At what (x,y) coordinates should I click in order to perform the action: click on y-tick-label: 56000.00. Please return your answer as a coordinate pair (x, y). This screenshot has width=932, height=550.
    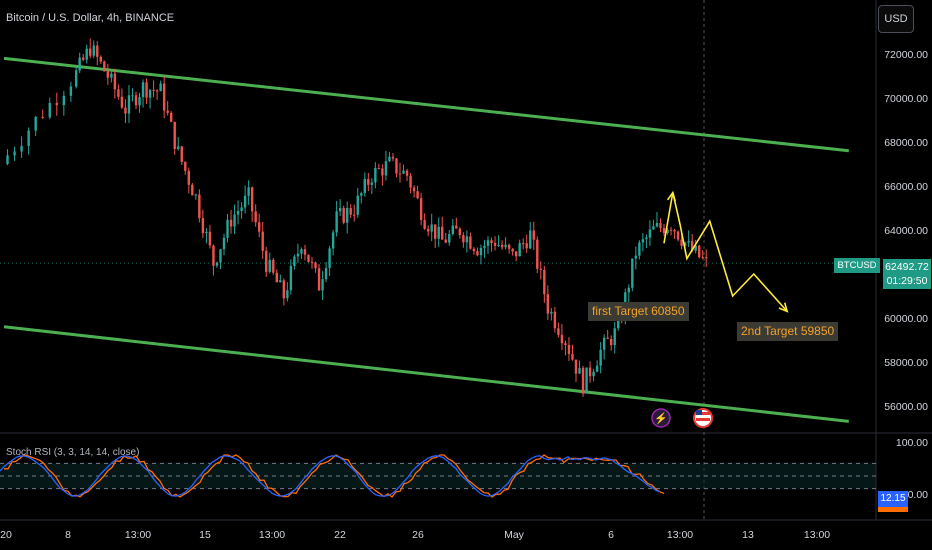
    Looking at the image, I should click on (906, 407).